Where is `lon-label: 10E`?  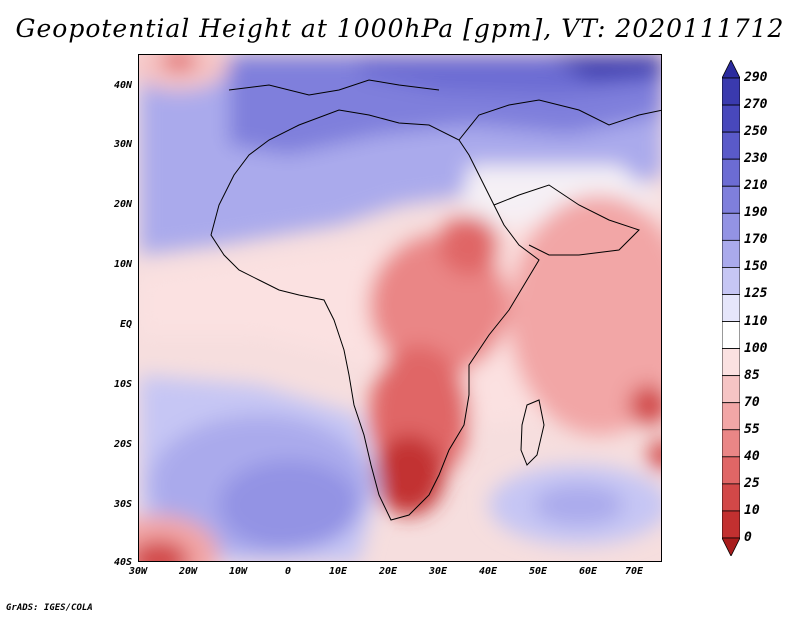
lon-label: 10E is located at coordinates (338, 571).